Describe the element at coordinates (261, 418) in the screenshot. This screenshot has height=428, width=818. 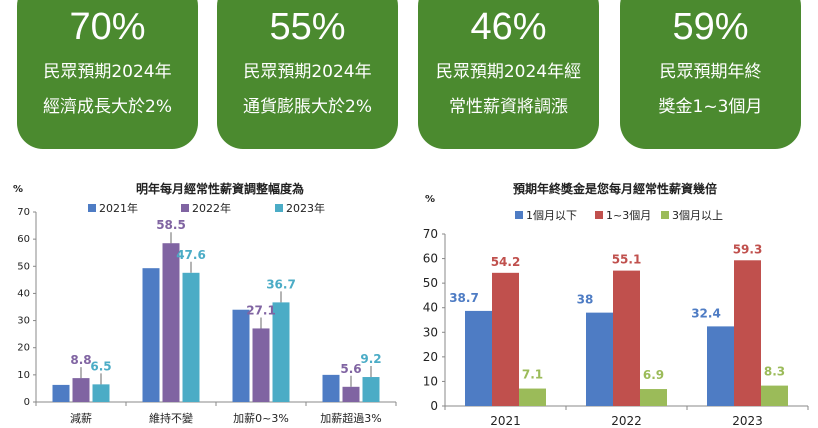
I see `category-label: 加薪0~3%` at that location.